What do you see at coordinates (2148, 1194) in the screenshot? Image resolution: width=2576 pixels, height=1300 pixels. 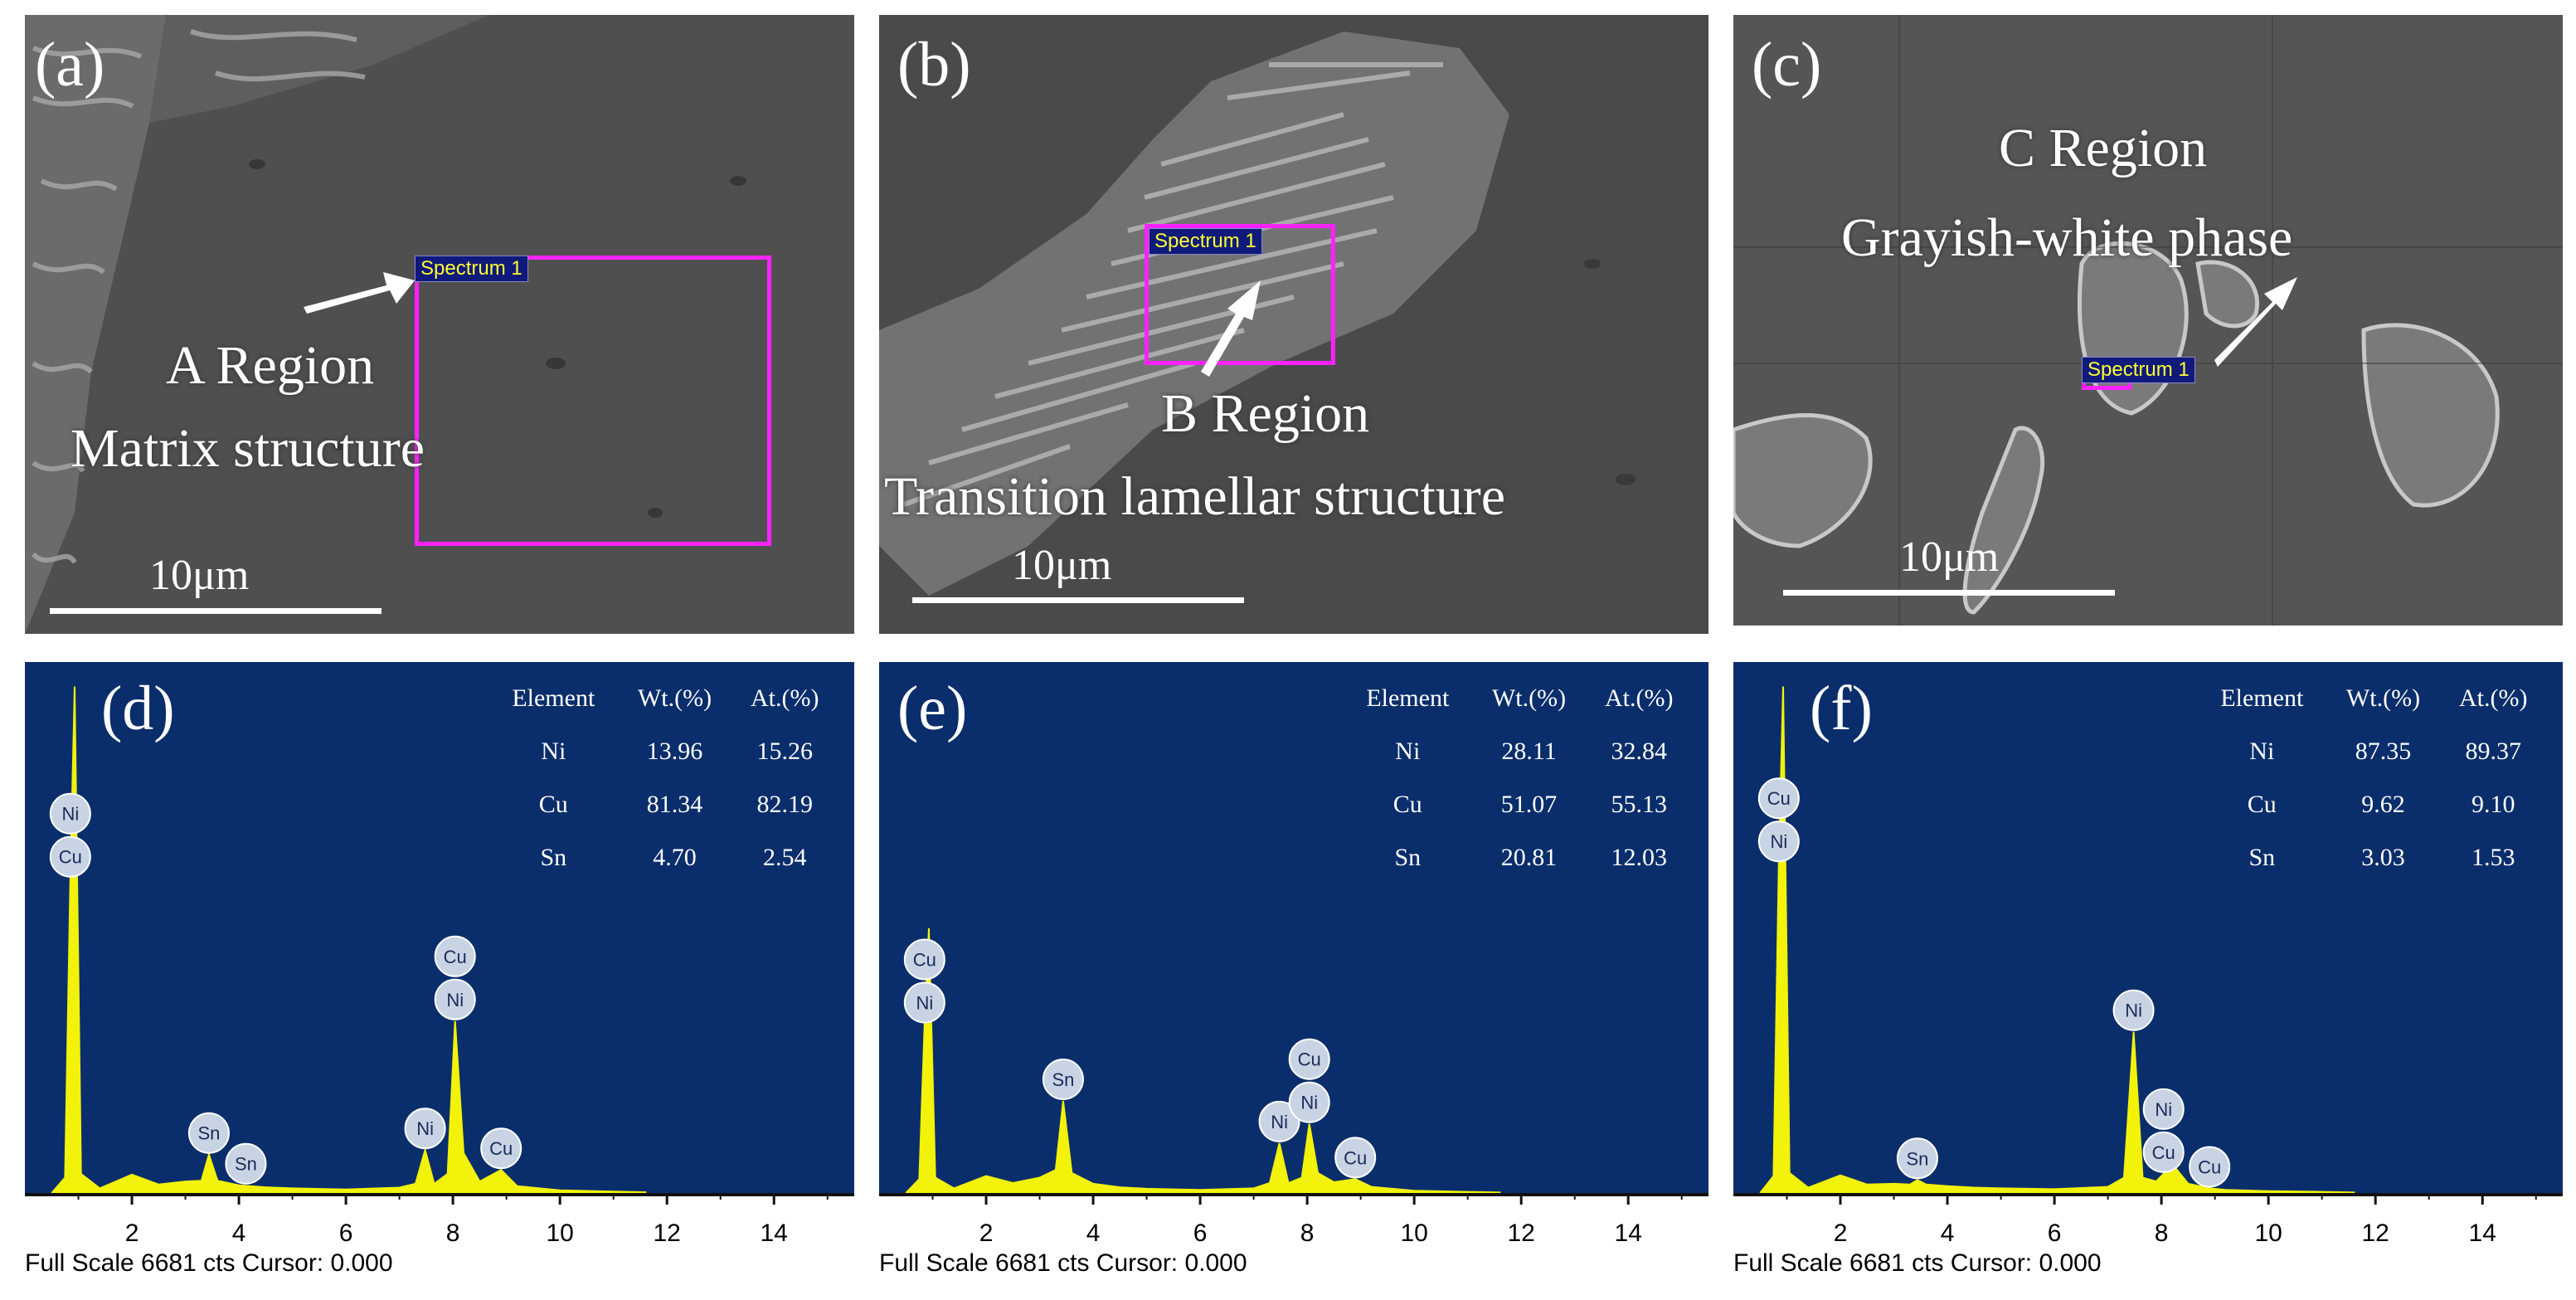 I see `x-axis` at bounding box center [2148, 1194].